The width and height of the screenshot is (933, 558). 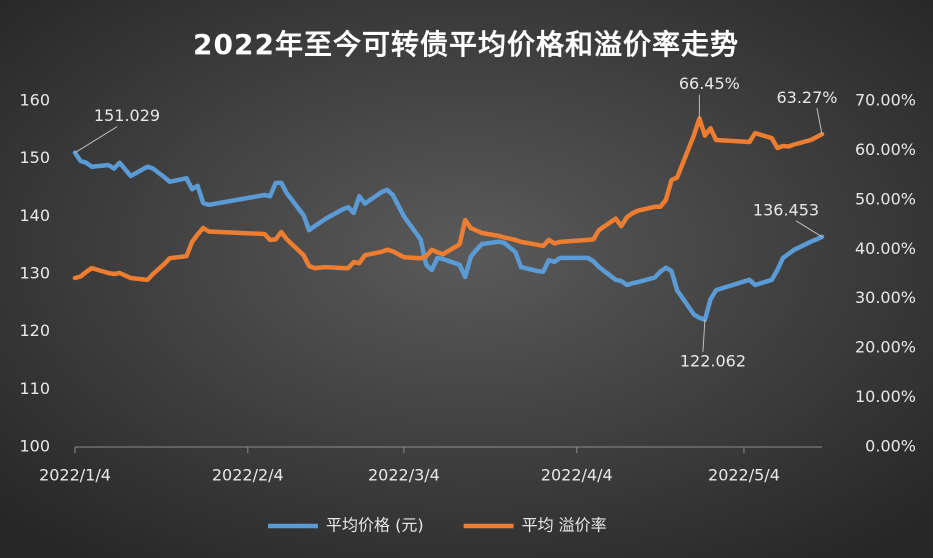 What do you see at coordinates (744, 475) in the screenshot?
I see `x-tick-label: 2022/5/4` at bounding box center [744, 475].